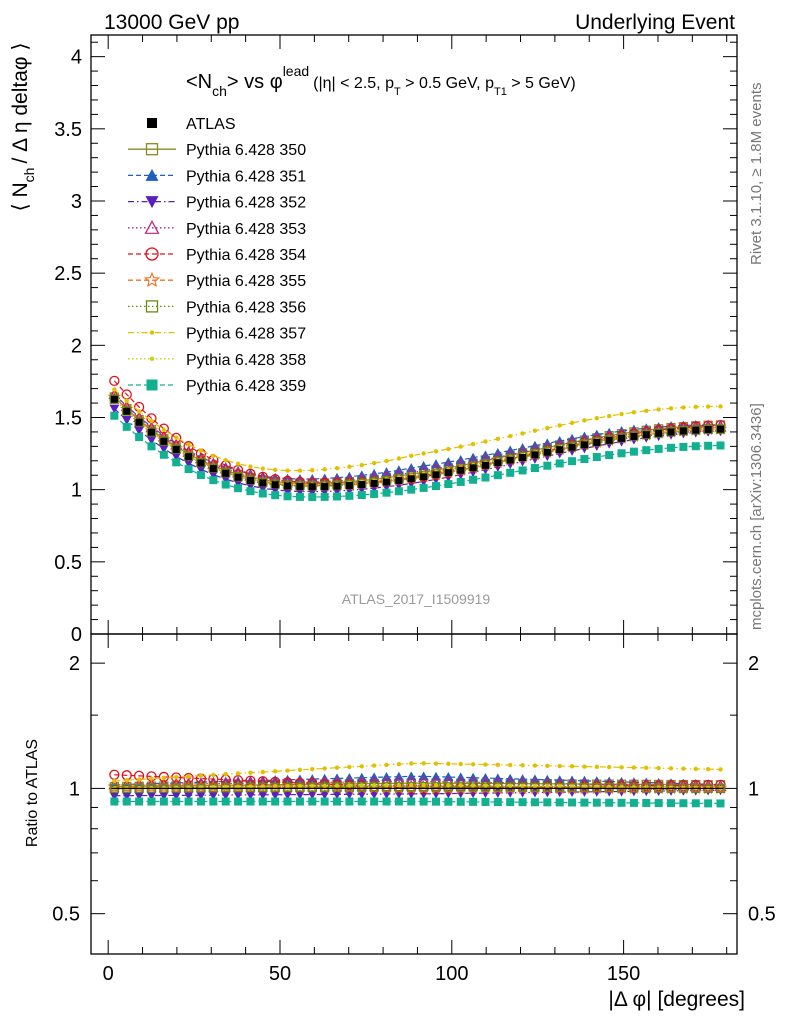 Image resolution: width=786 pixels, height=1024 pixels. Describe the element at coordinates (23, 126) in the screenshot. I see `y-axis-title-main: ⟨ Nch/ Δ η deltaφ ⟩` at that location.